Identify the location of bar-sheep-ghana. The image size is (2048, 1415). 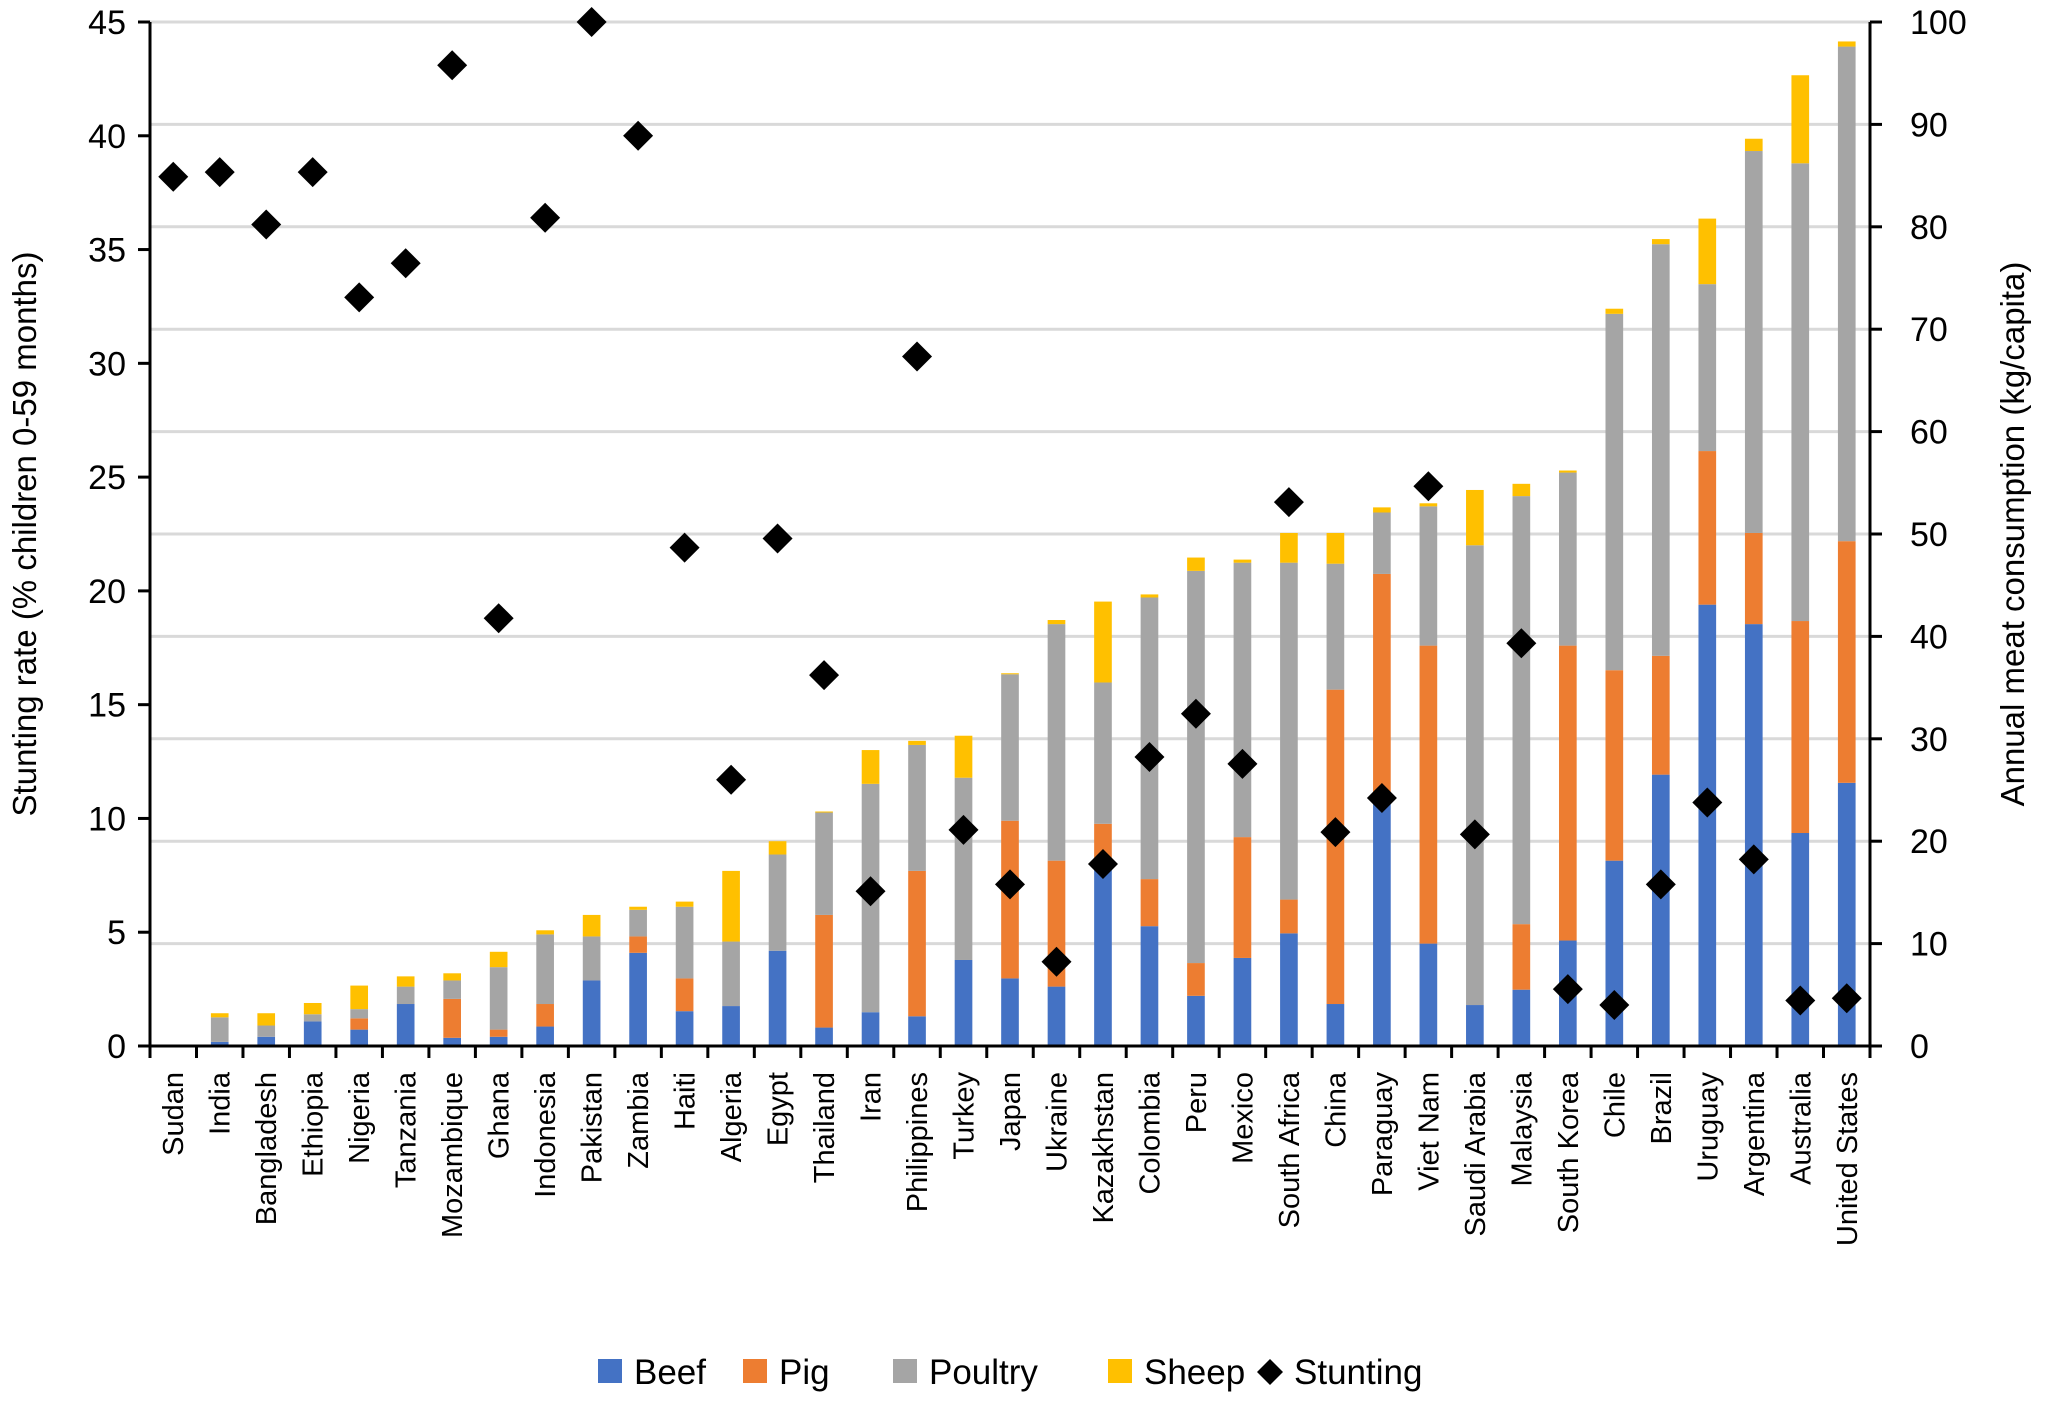
(498, 959).